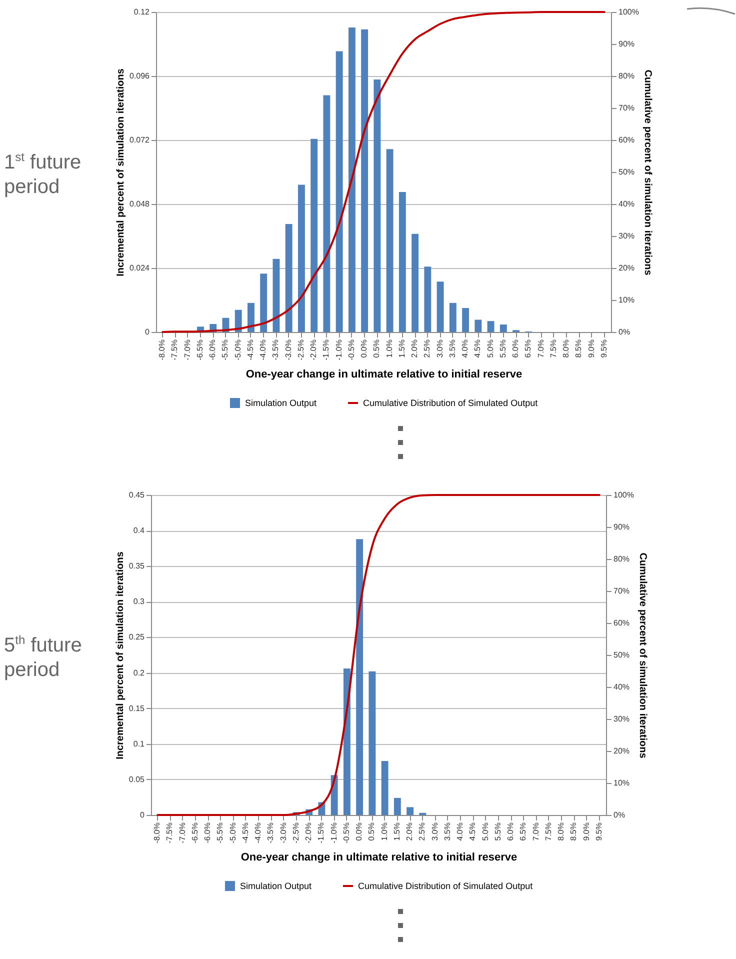 The image size is (736, 959). I want to click on x-tick-label: 7.0%, so click(535, 831).